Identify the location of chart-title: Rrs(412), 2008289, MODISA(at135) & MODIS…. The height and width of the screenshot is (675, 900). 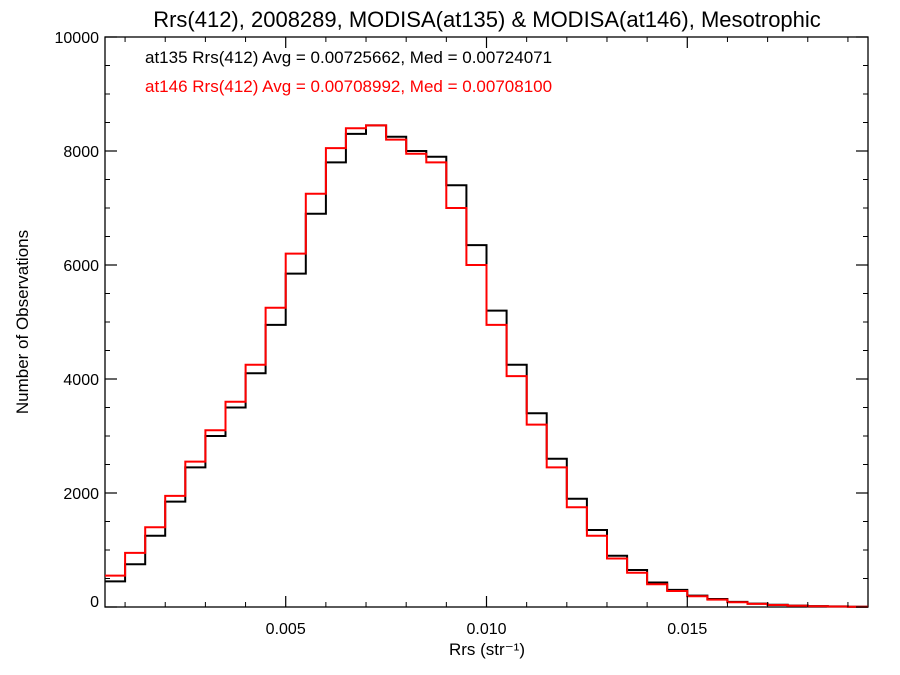
(487, 19).